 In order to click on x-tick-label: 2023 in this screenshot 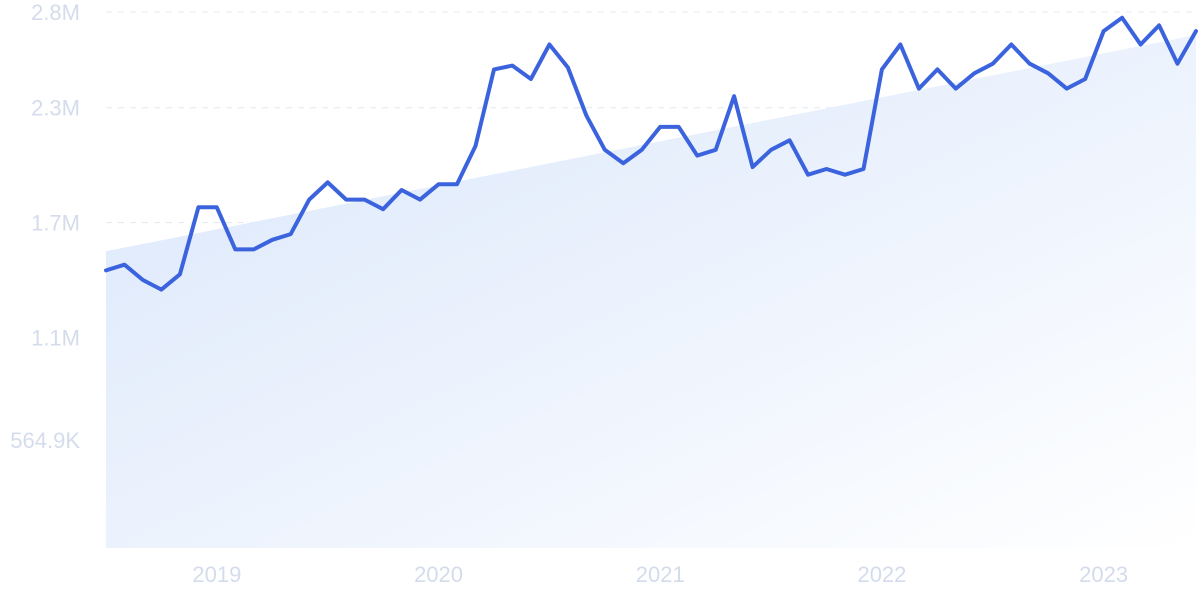, I will do `click(1103, 574)`.